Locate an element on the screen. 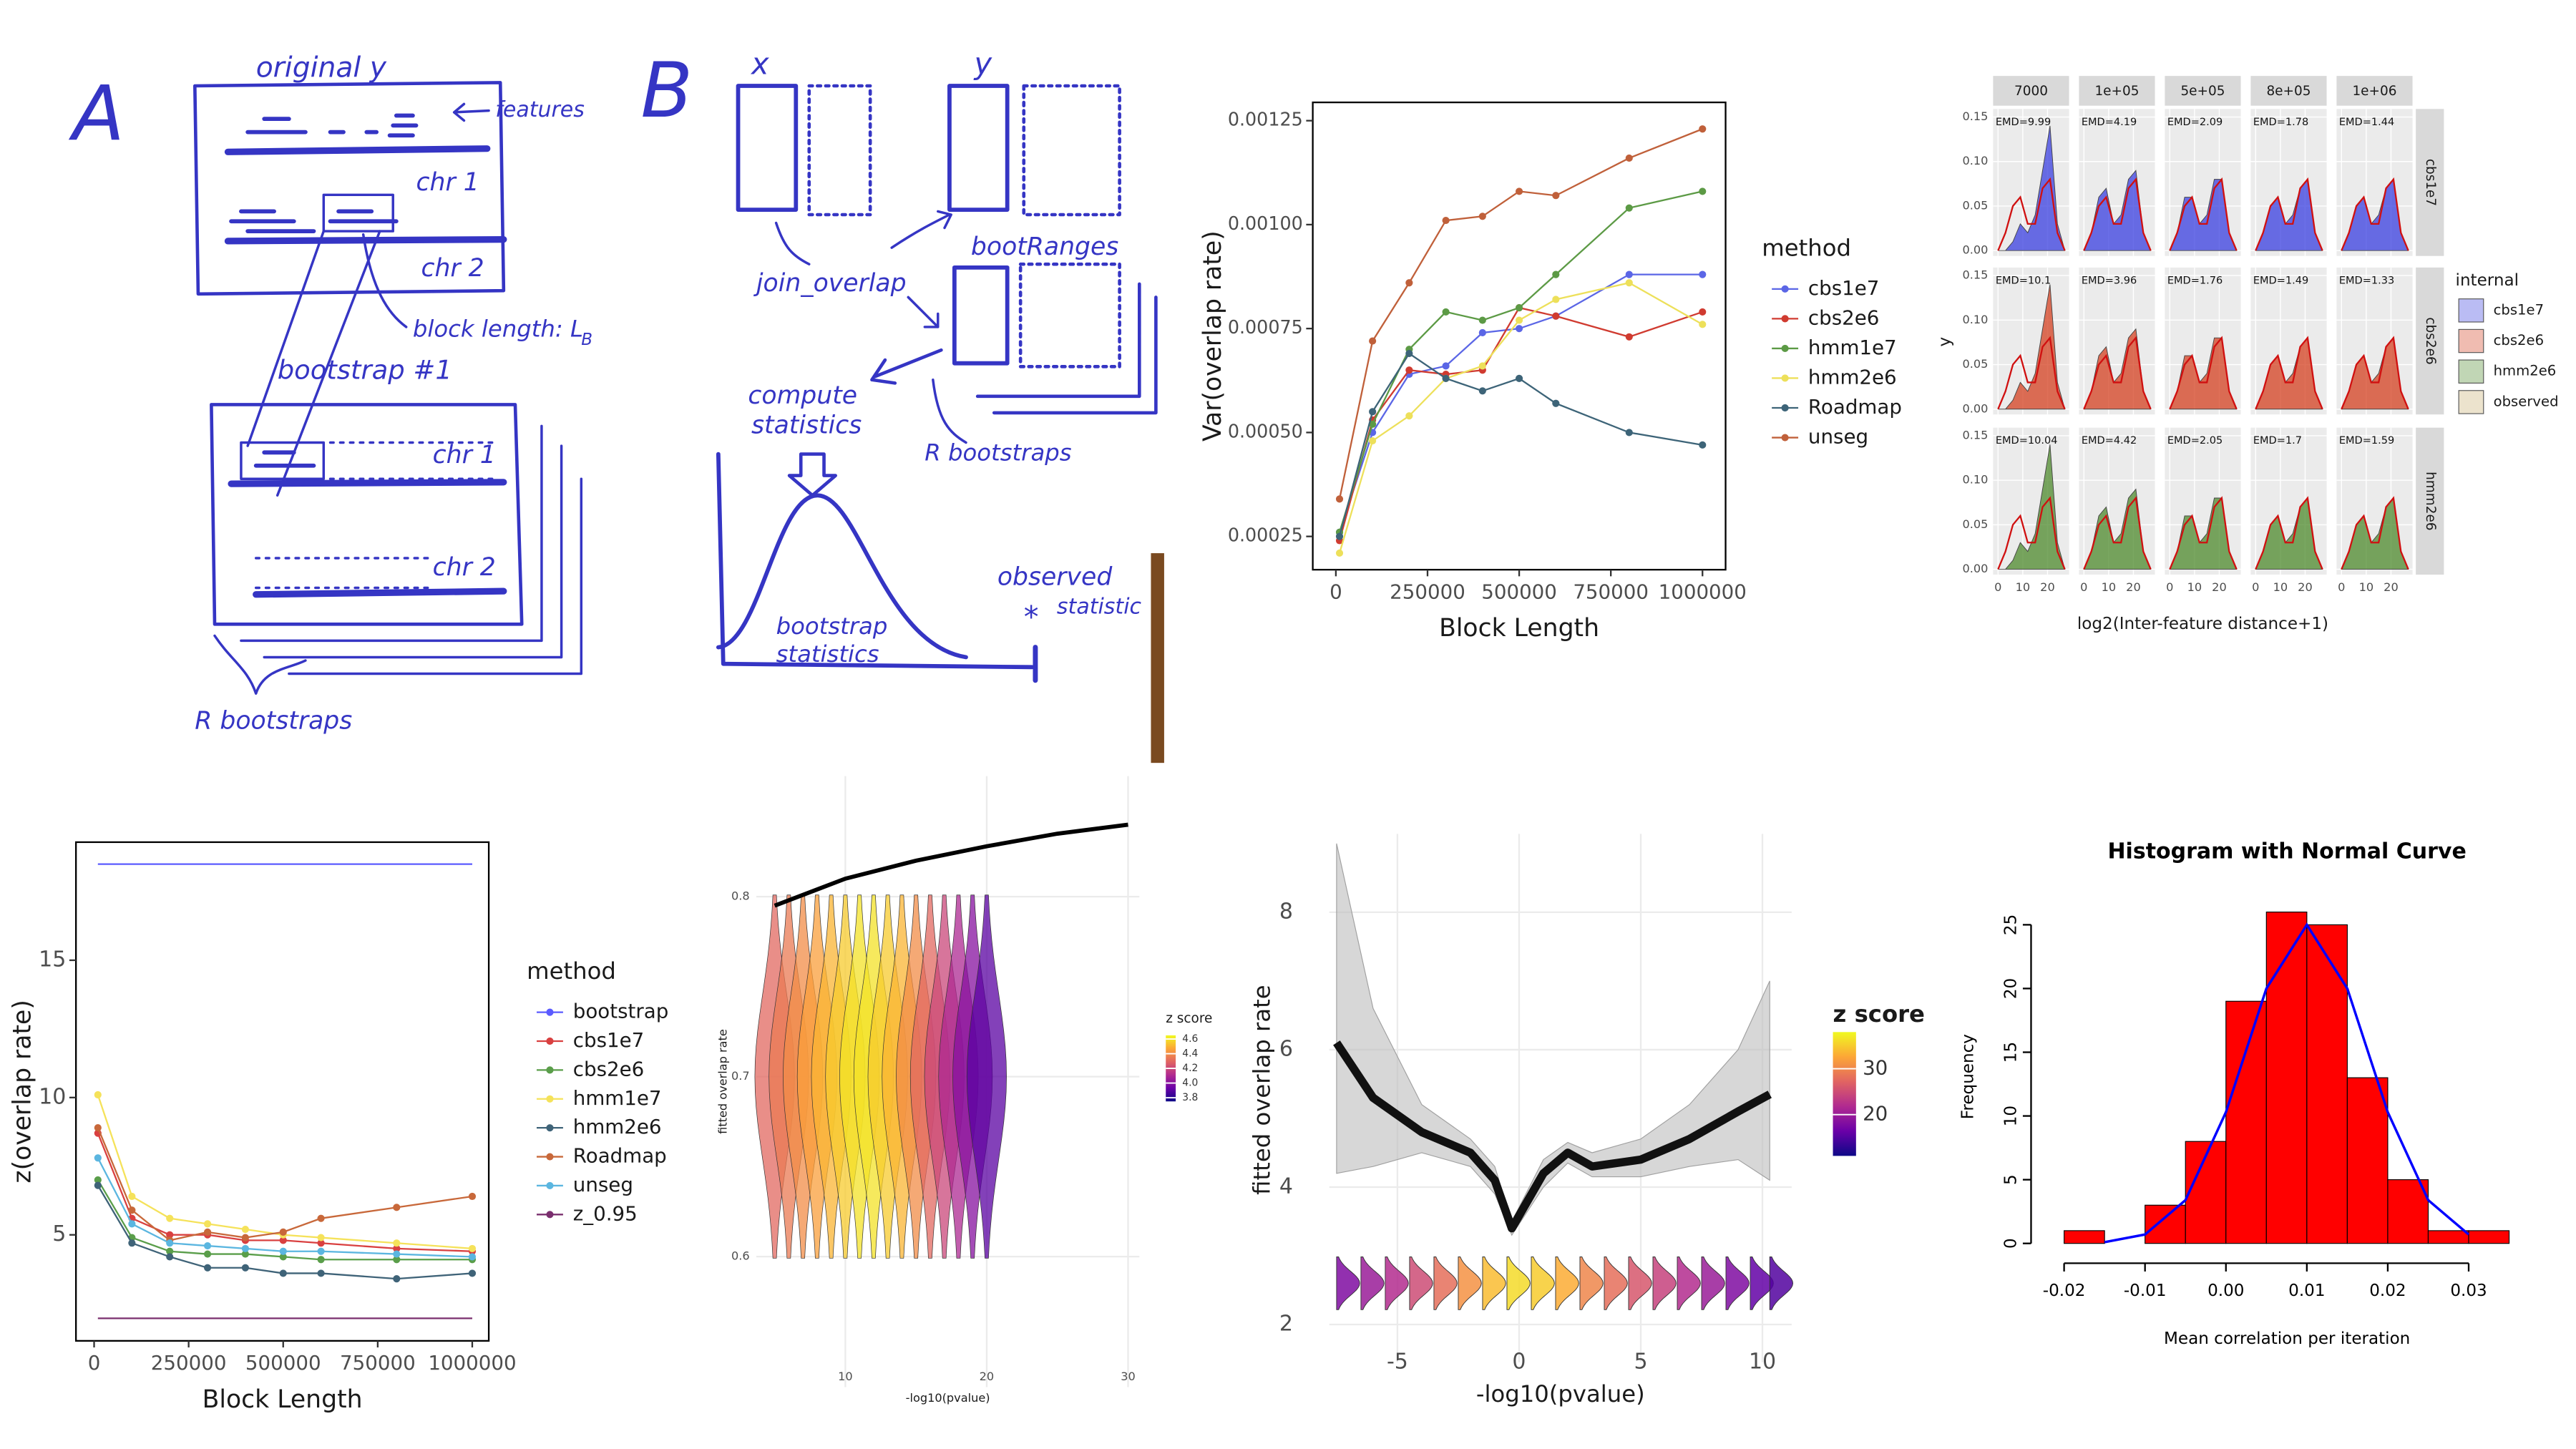 The image size is (2576, 1449). range-box-dashed is located at coordinates (1071, 150).